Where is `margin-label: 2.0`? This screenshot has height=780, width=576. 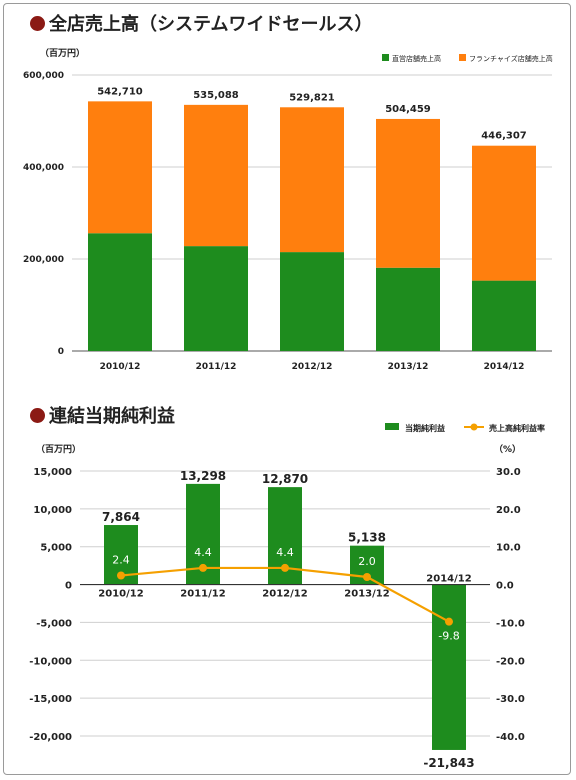
margin-label: 2.0 is located at coordinates (367, 561).